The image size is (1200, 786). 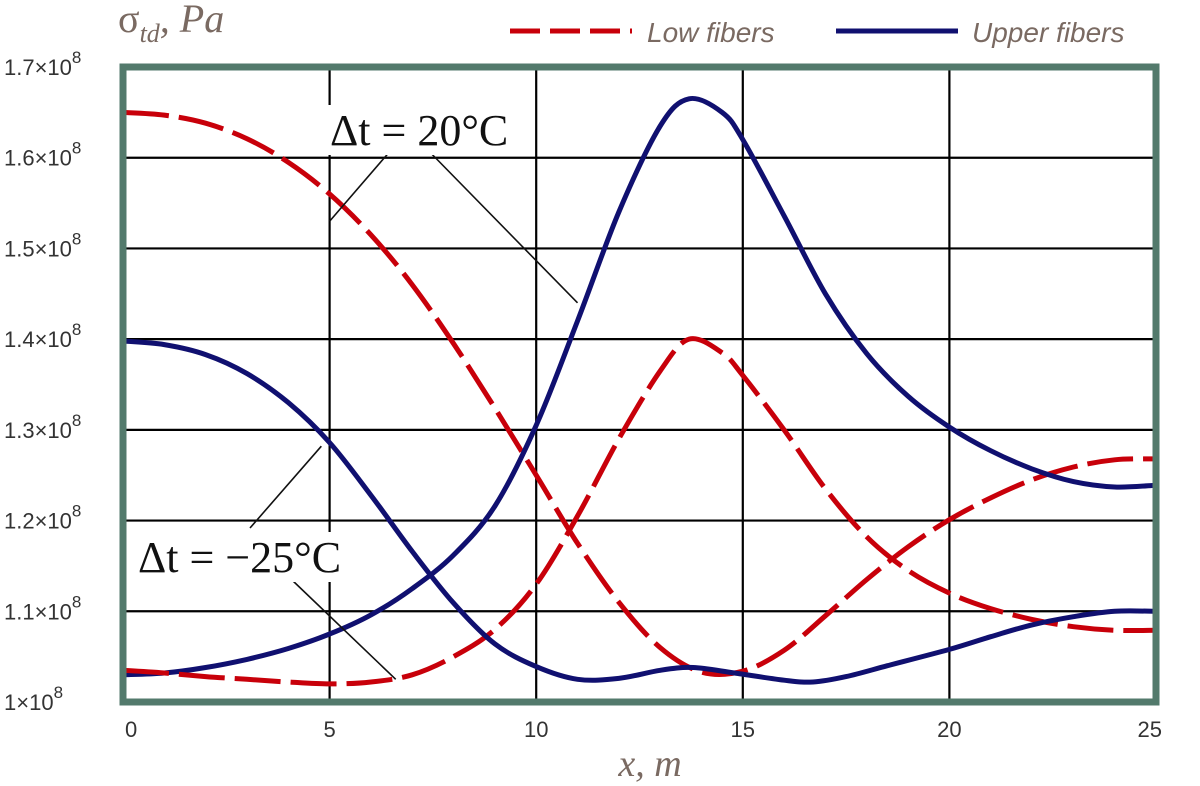 What do you see at coordinates (42, 155) in the screenshot?
I see `y-tick-label-6: 1.6×10⁸` at bounding box center [42, 155].